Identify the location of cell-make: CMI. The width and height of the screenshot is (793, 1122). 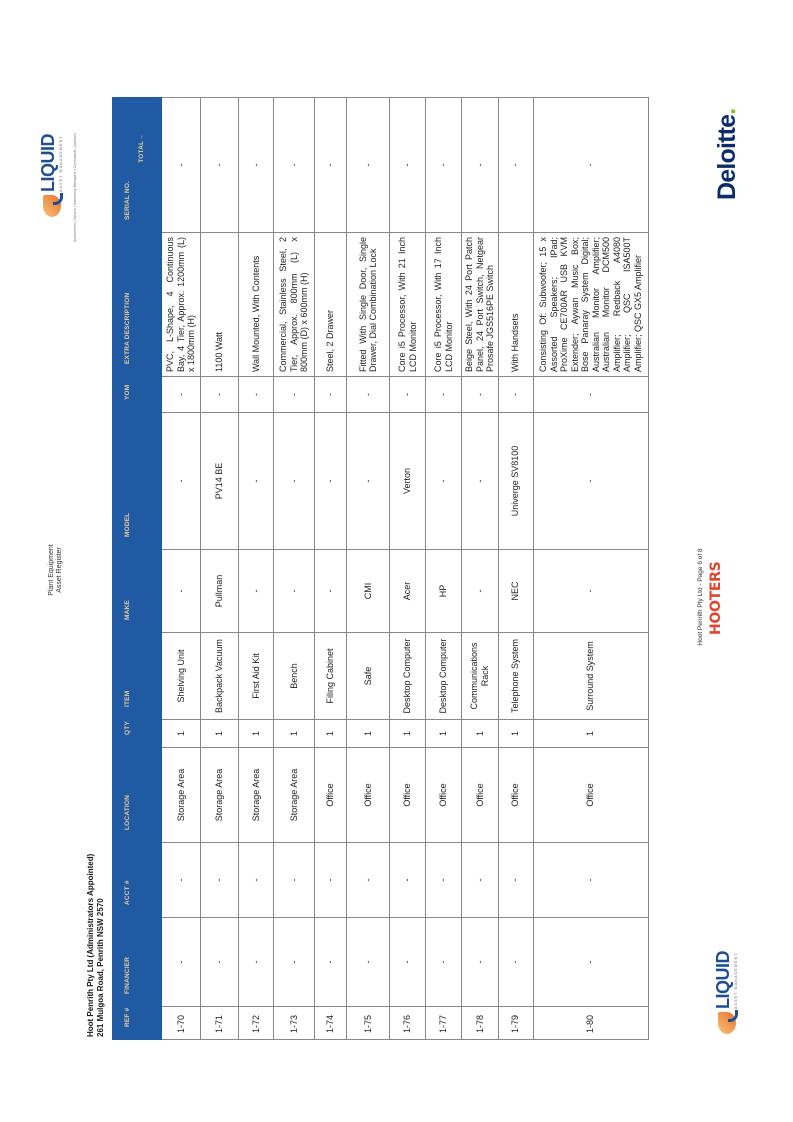
(368, 591).